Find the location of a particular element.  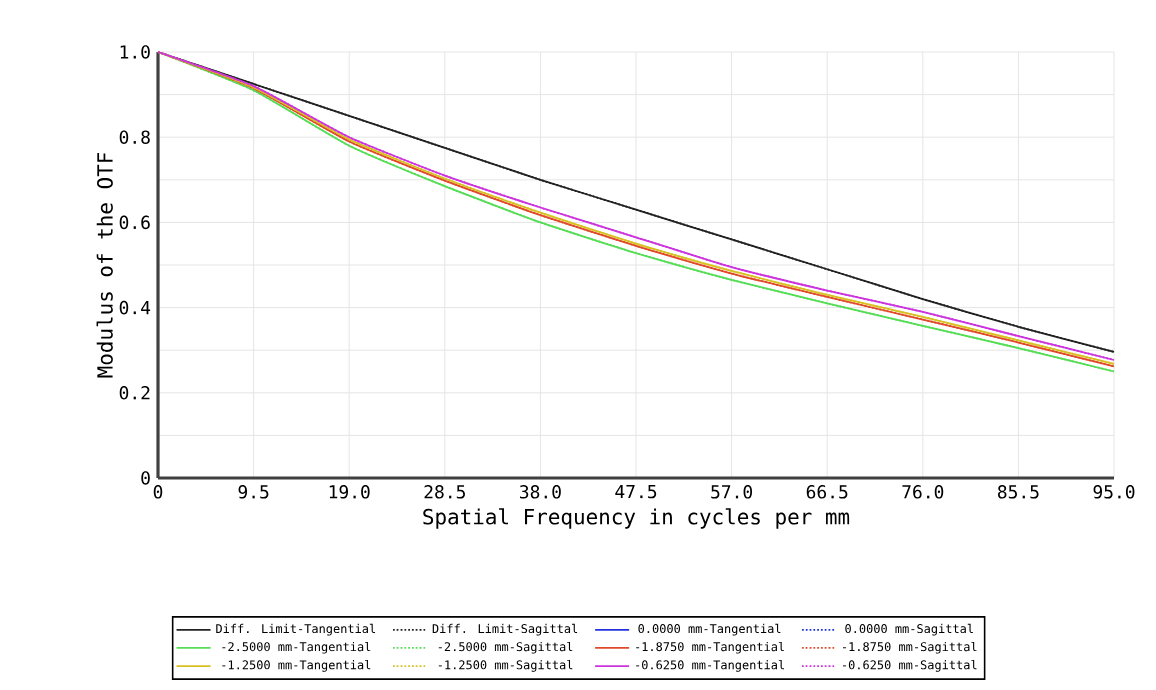

x-tick-label: 66.5 is located at coordinates (827, 492).